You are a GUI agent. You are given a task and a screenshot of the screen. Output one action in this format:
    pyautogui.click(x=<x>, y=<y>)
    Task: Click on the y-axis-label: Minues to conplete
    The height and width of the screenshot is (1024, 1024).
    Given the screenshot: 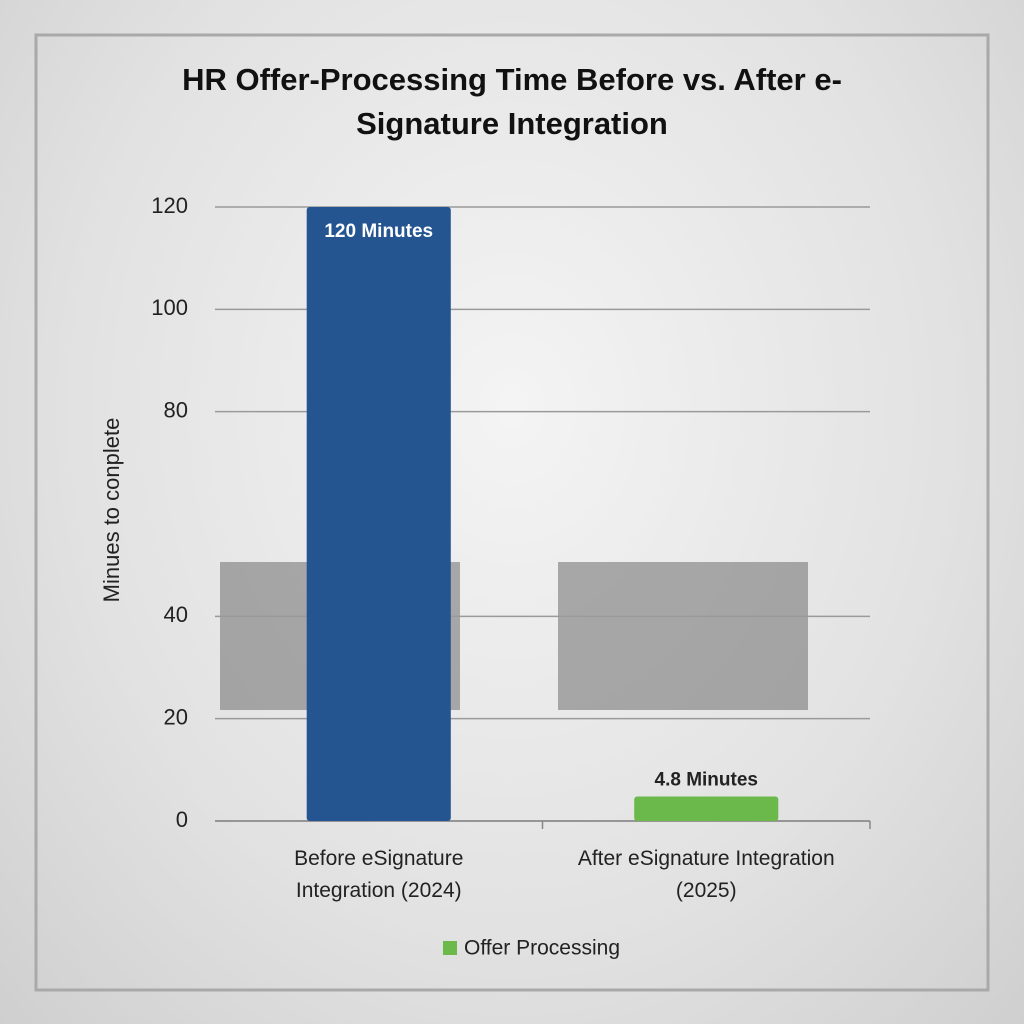 What is the action you would take?
    pyautogui.click(x=111, y=510)
    